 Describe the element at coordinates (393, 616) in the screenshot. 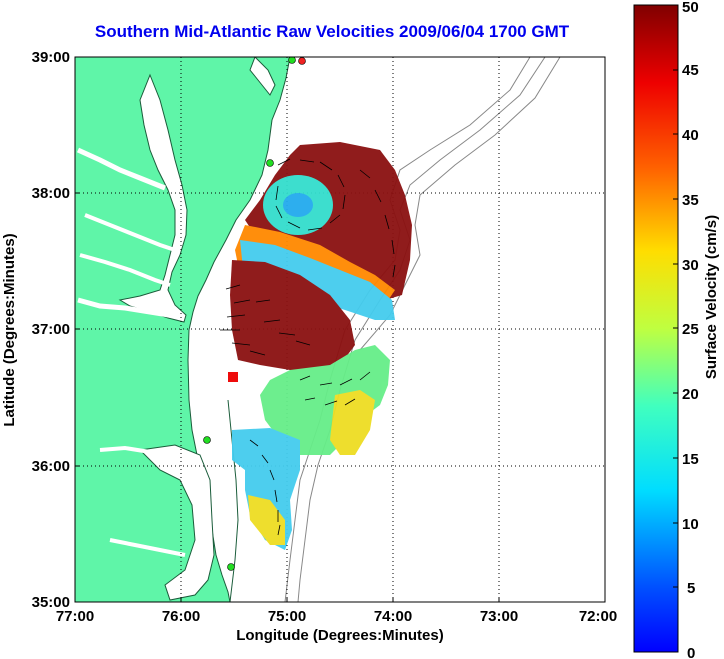

I see `lon-tick-label: 74:00` at that location.